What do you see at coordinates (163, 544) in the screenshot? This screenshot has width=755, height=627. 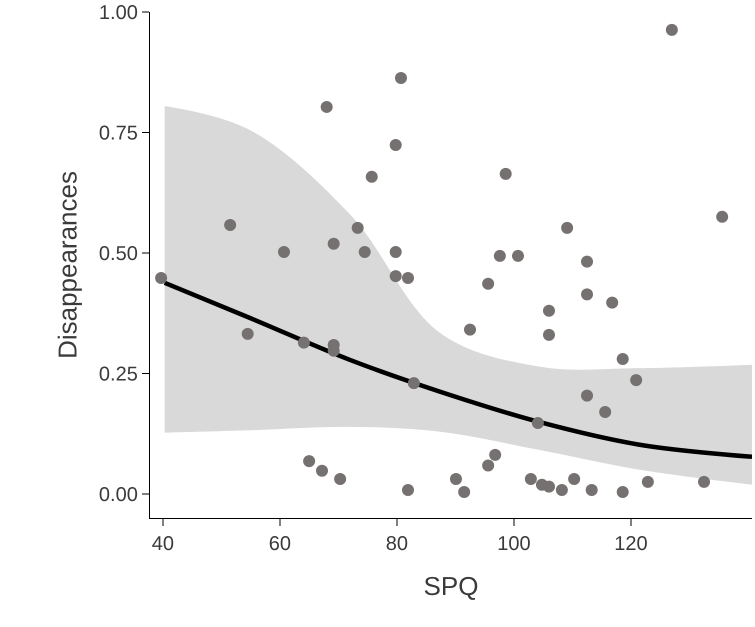 I see `x-tick-label: 40` at bounding box center [163, 544].